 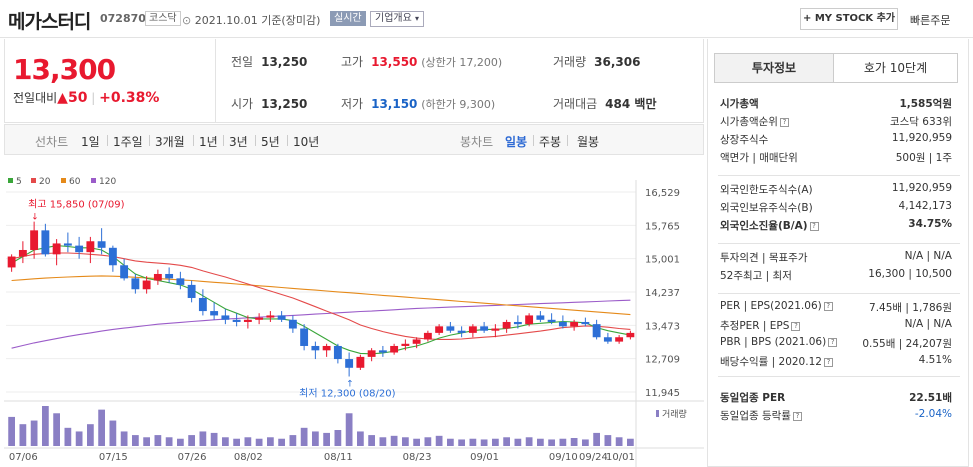 What do you see at coordinates (617, 62) in the screenshot?
I see `stat-value: 36,306` at bounding box center [617, 62].